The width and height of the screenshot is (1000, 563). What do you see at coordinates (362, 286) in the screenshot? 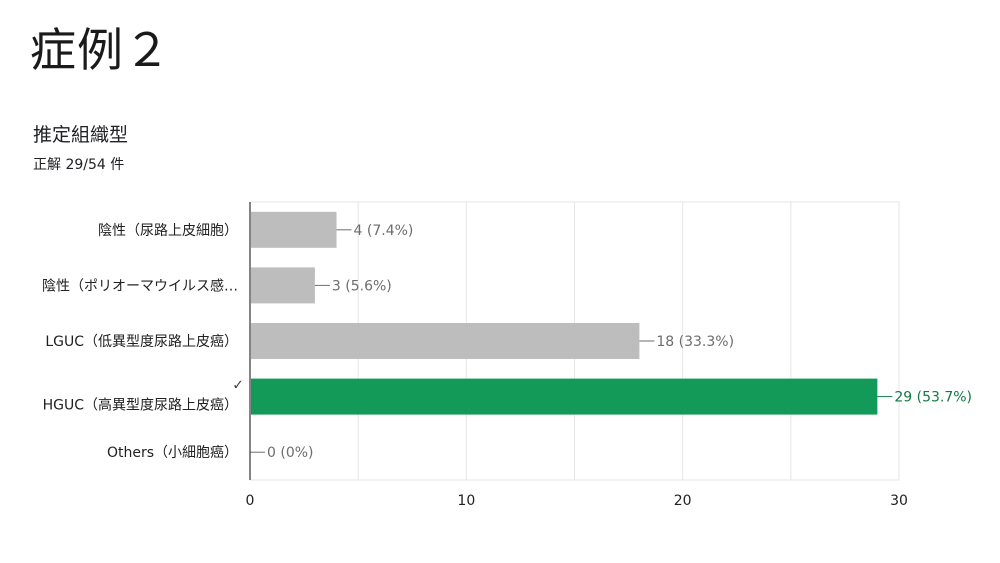
I see `value-label: 3 (5.6%)` at bounding box center [362, 286].